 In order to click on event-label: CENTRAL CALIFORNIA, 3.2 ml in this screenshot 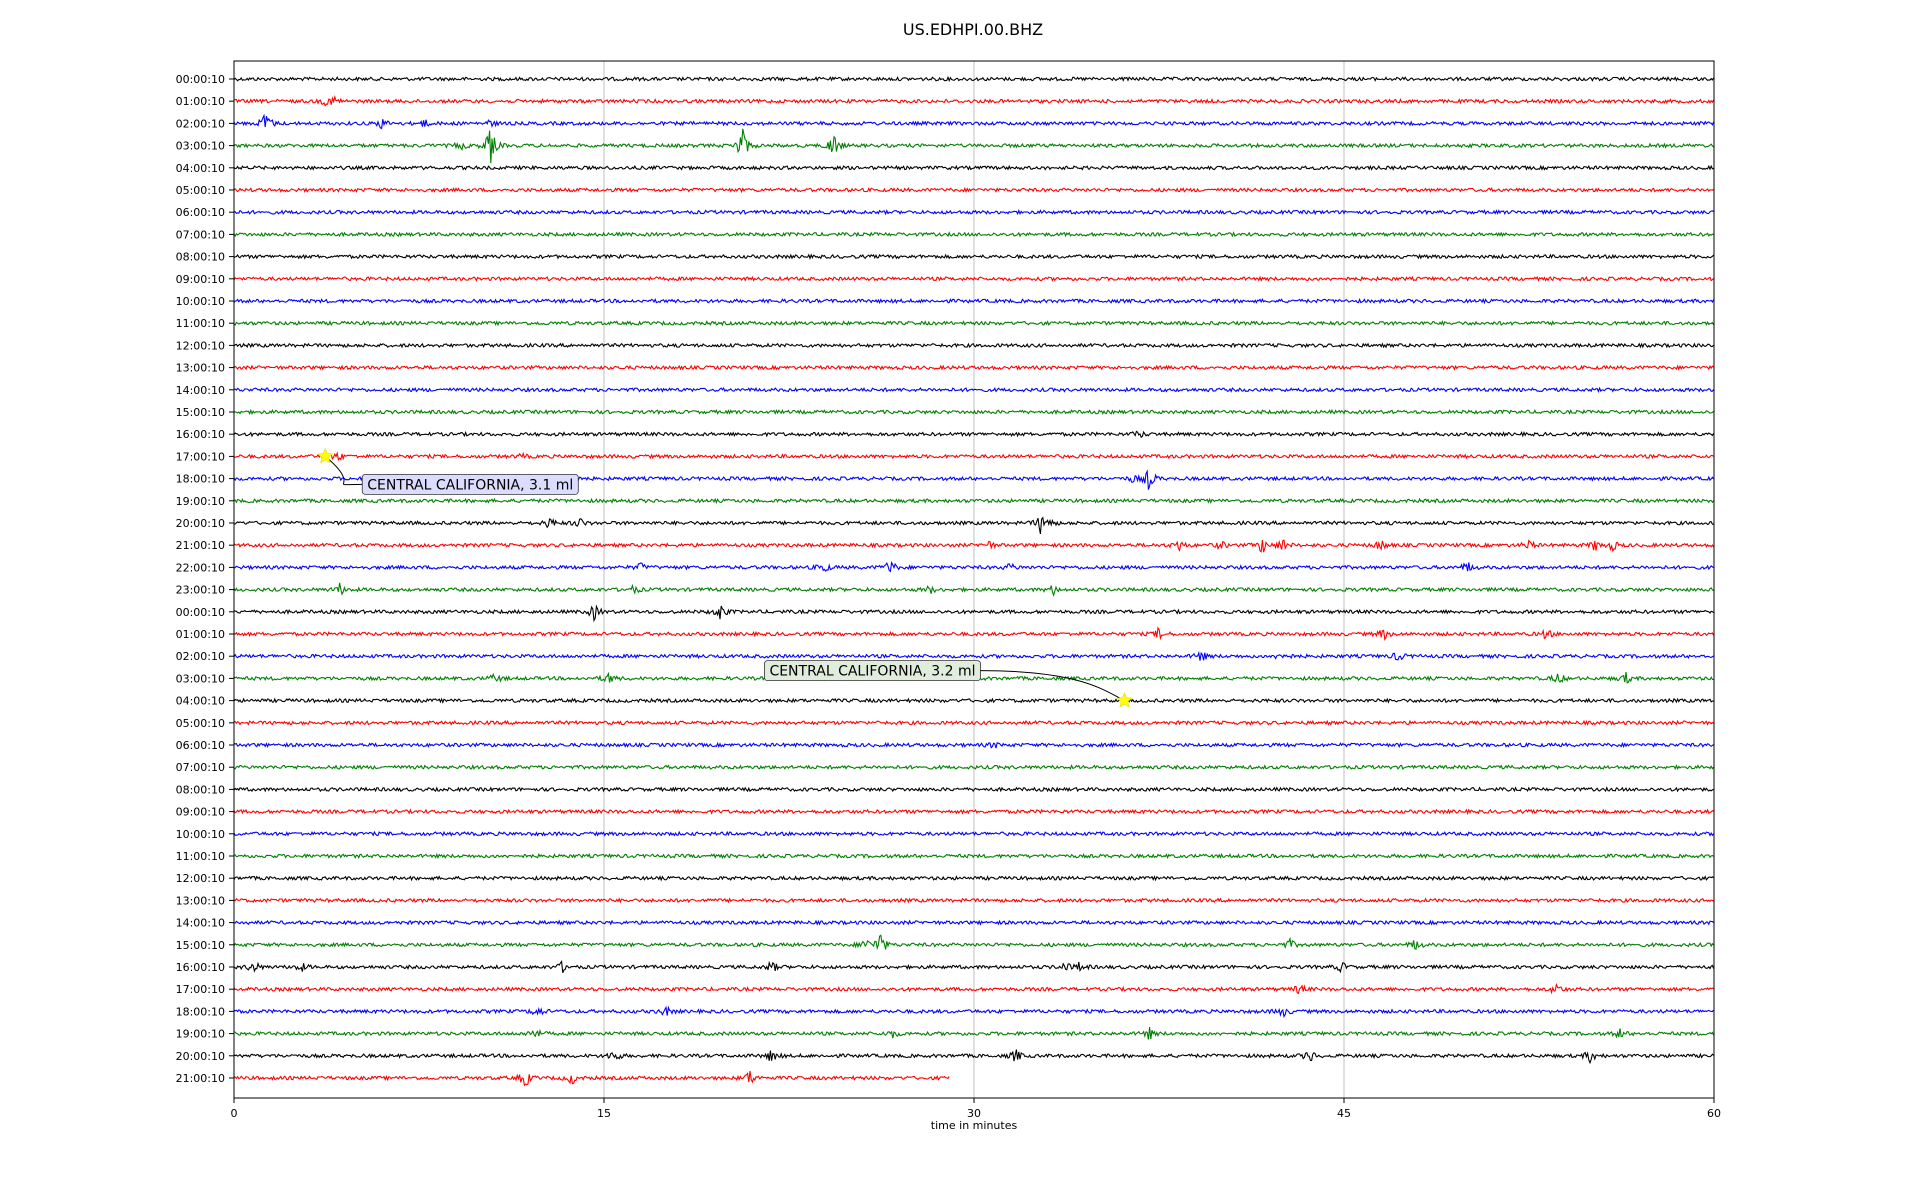, I will do `click(872, 672)`.